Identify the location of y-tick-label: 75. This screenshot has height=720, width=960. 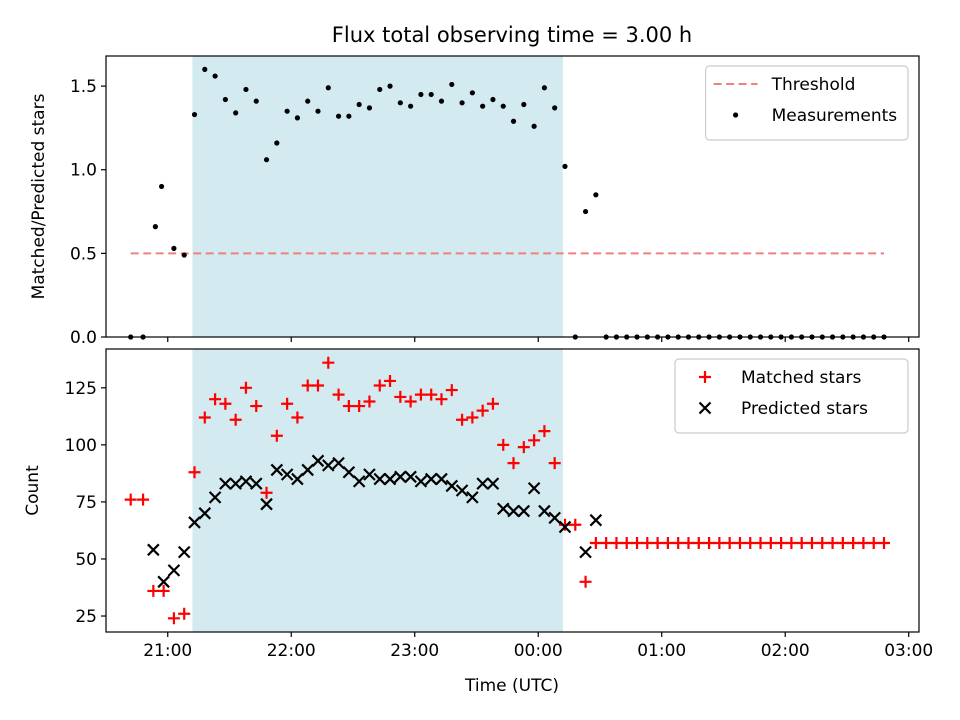
(86, 503).